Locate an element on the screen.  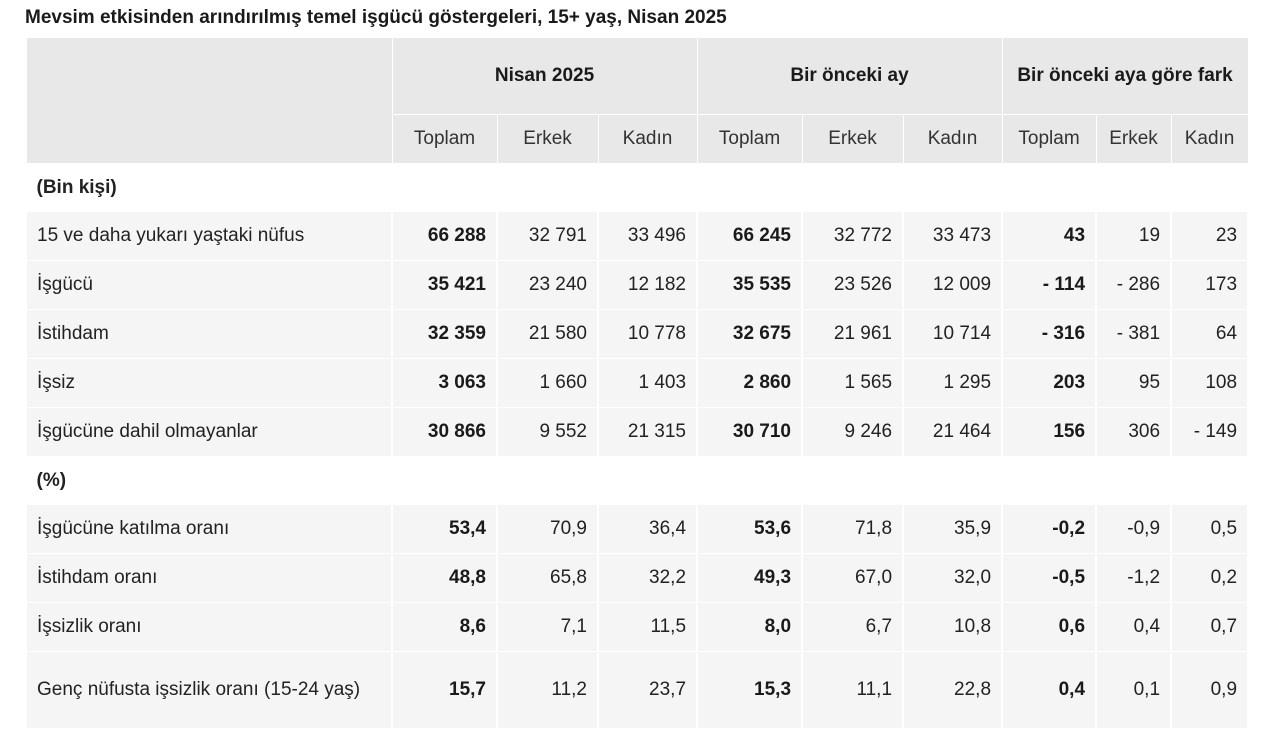
value-cell: 0,7 is located at coordinates (1210, 627).